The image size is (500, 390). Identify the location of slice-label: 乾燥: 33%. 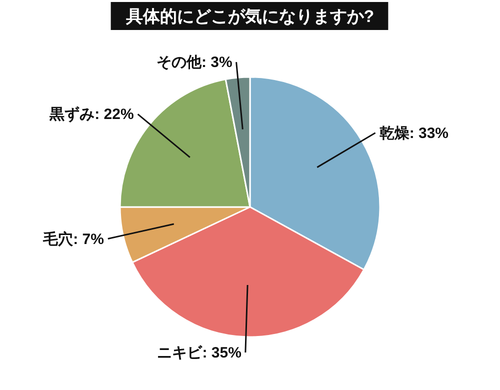
(414, 133).